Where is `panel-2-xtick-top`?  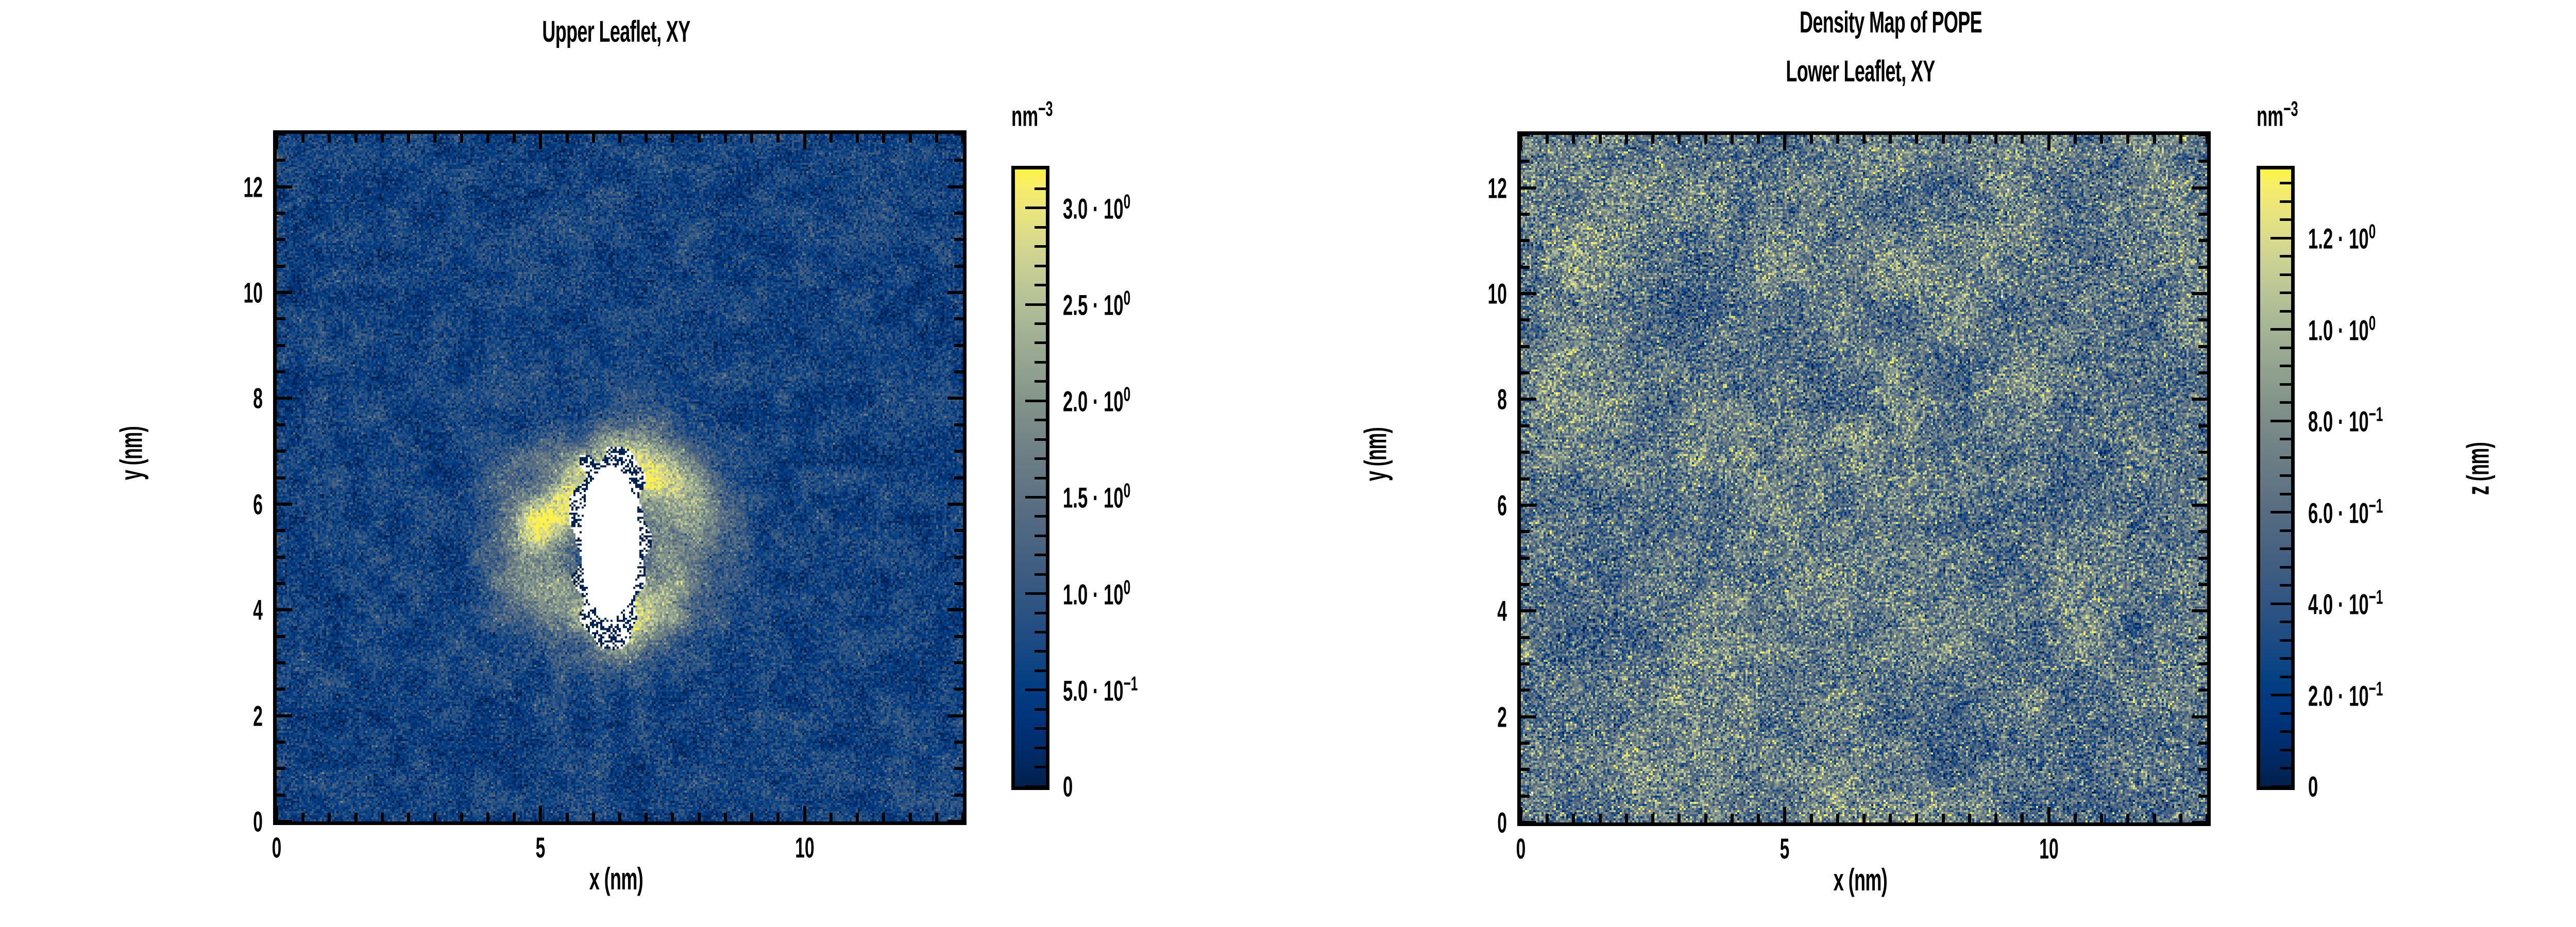 panel-2-xtick-top is located at coordinates (1785, 142).